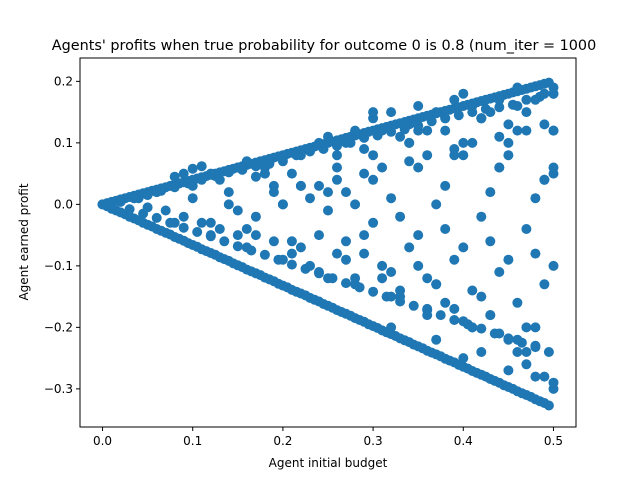  I want to click on x-tick-label: 0.4, so click(463, 441).